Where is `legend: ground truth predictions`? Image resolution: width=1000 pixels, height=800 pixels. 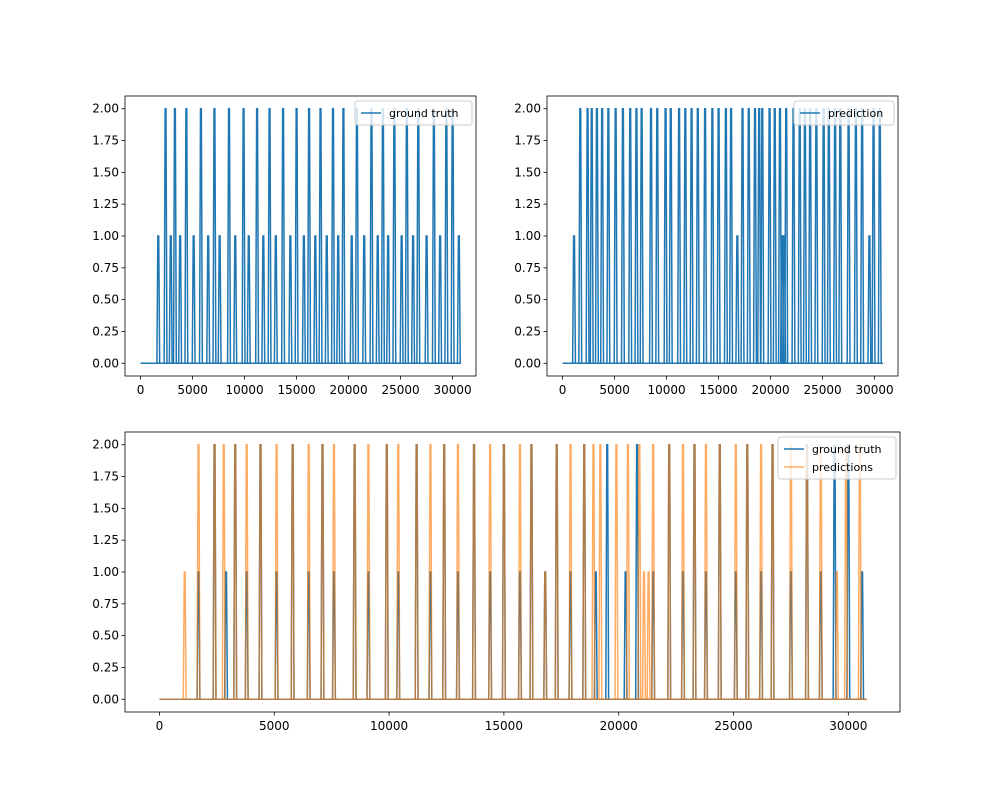
legend: ground truth predictions is located at coordinates (837, 458).